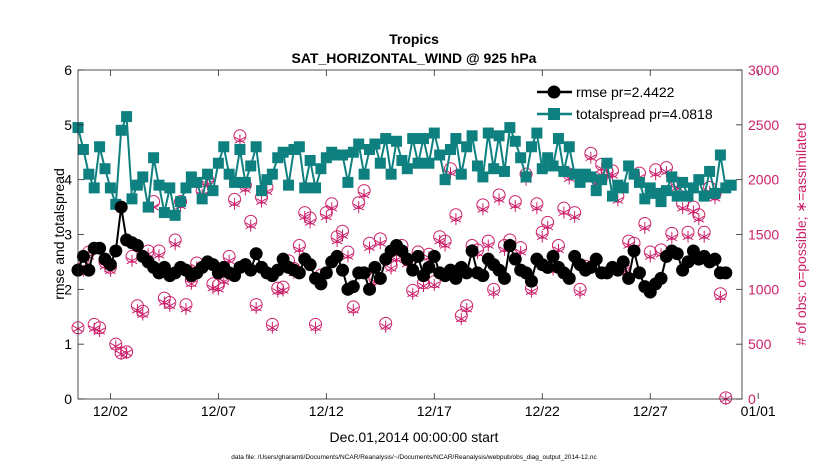 The width and height of the screenshot is (830, 470). Describe the element at coordinates (763, 289) in the screenshot. I see `y-tick-label-right: 1000` at that location.